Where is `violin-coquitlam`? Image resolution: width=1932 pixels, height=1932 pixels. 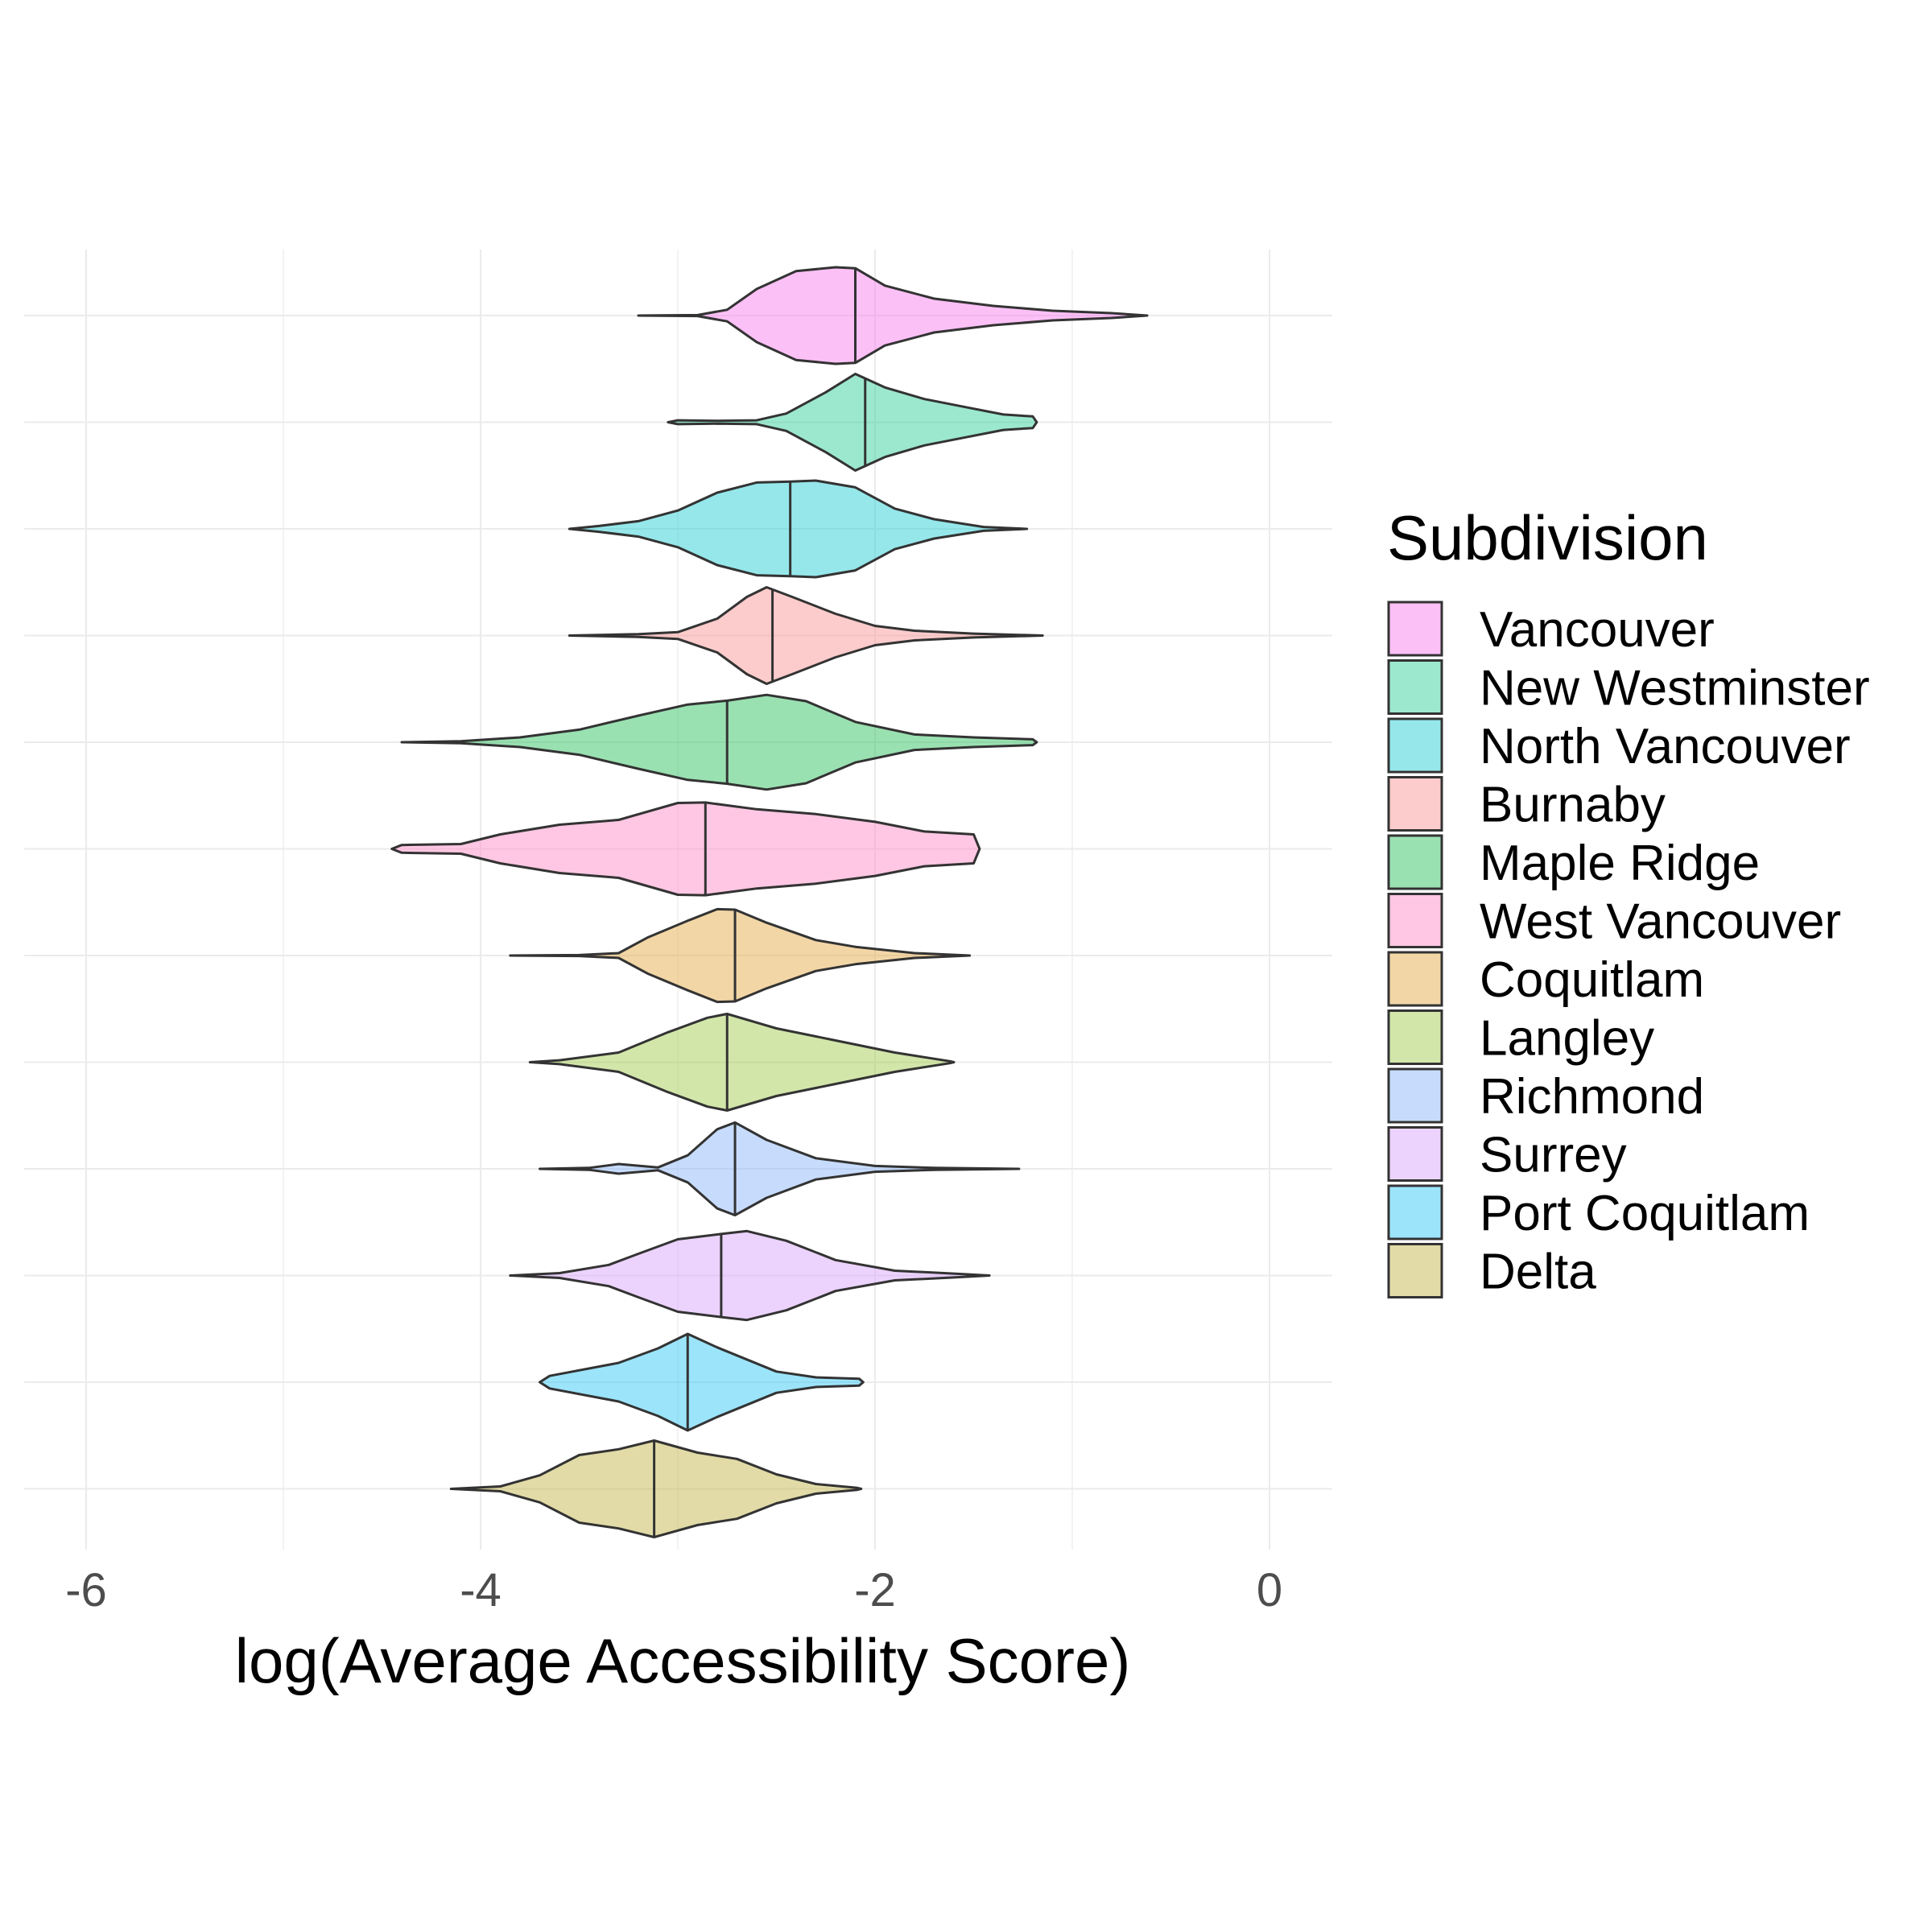
violin-coquitlam is located at coordinates (740, 955).